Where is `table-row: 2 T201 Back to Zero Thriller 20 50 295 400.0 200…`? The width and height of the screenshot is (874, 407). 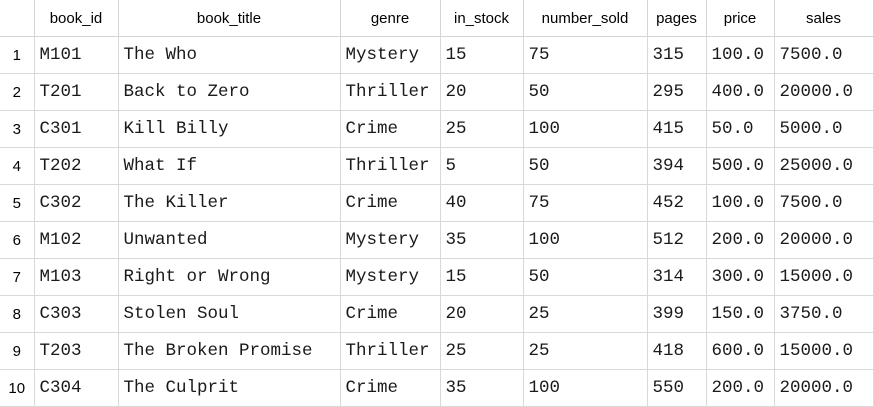
table-row: 2 T201 Back to Zero Thriller 20 50 295 400.0 200… is located at coordinates (437, 92).